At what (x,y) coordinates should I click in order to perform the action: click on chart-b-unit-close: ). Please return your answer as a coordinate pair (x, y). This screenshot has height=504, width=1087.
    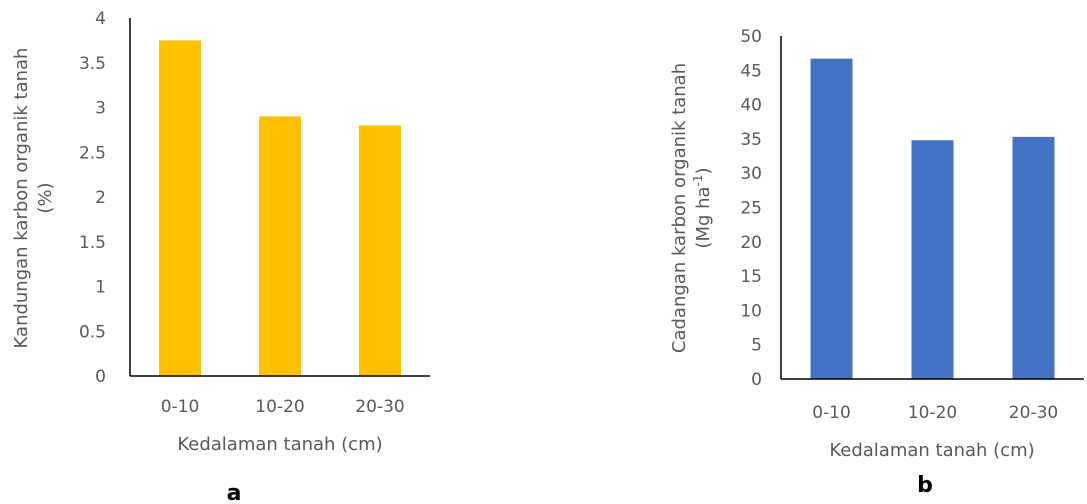
    Looking at the image, I should click on (703, 170).